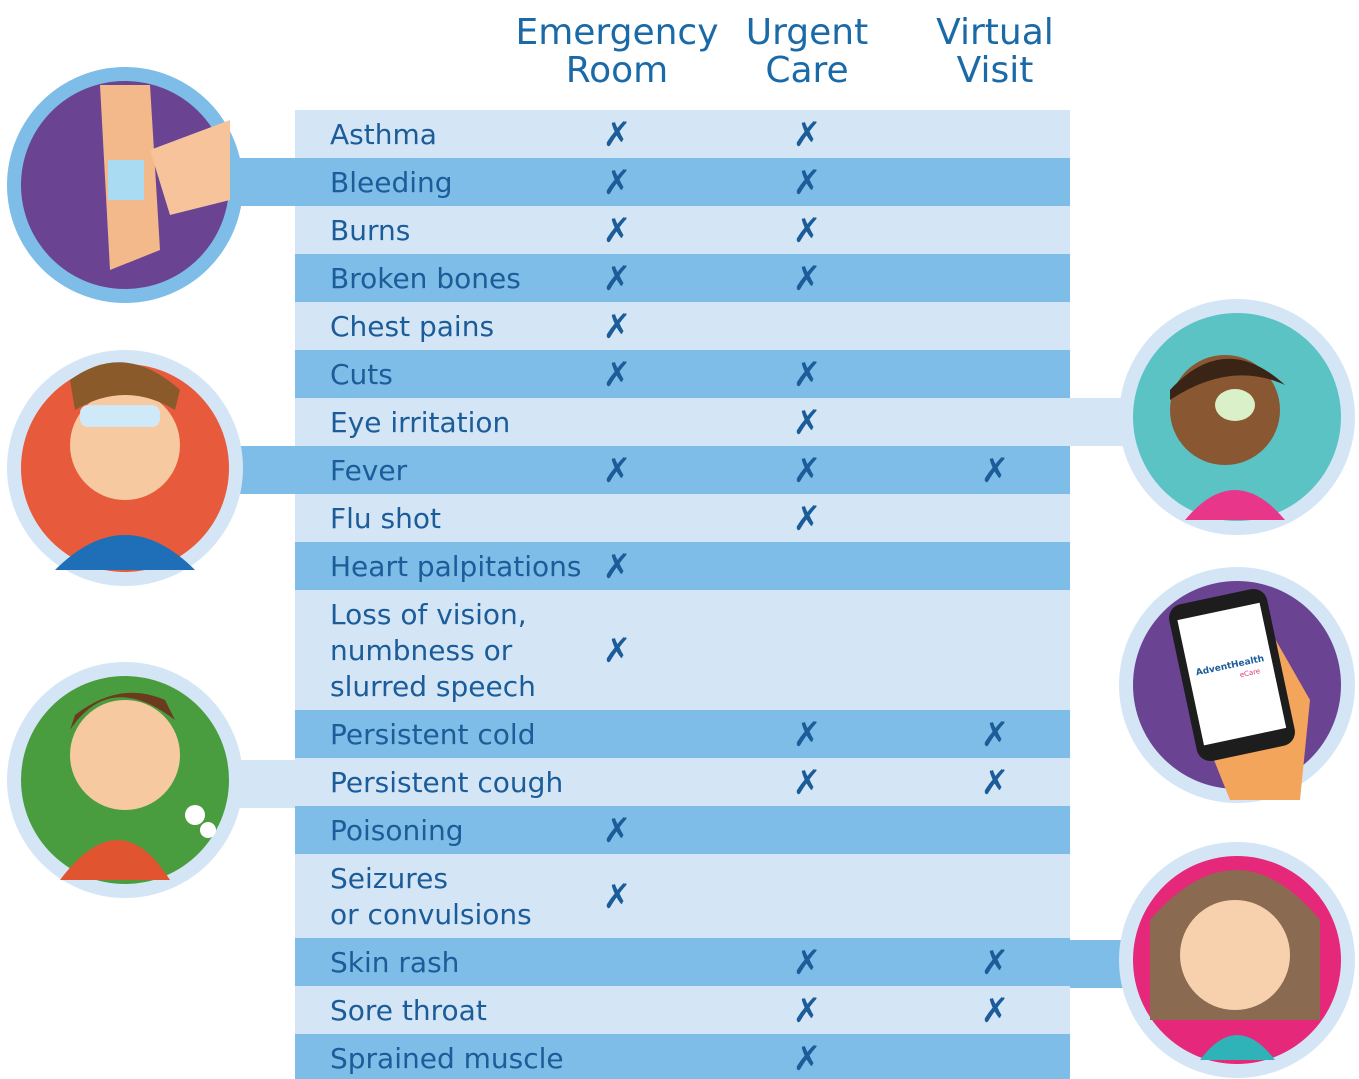 This screenshot has height=1079, width=1359. Describe the element at coordinates (412, 326) in the screenshot. I see `condition: Chest pains` at that location.